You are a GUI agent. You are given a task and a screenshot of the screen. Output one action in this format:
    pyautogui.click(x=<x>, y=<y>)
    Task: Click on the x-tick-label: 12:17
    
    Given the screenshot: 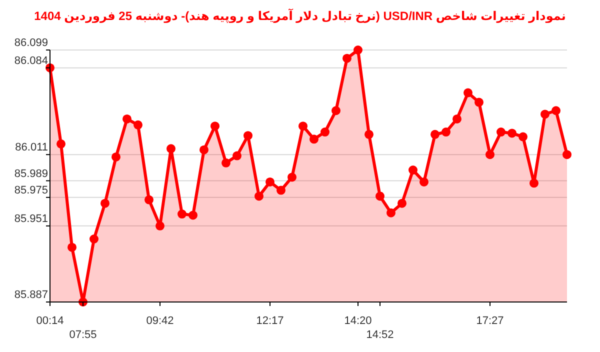 What is the action you would take?
    pyautogui.click(x=270, y=321)
    